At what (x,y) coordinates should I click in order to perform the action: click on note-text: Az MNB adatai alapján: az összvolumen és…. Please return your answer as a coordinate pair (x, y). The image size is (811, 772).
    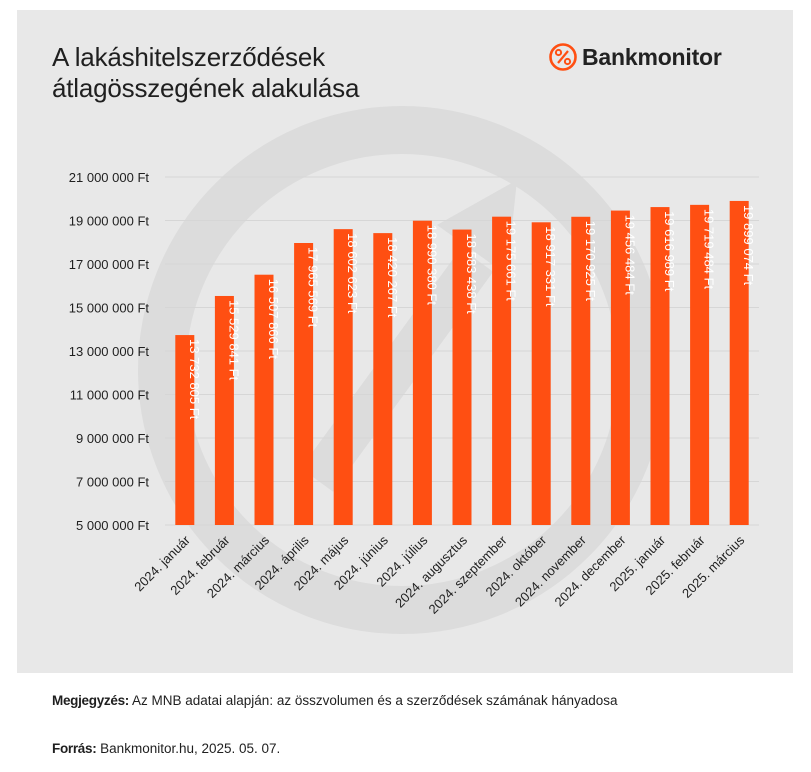
    Looking at the image, I should click on (373, 700).